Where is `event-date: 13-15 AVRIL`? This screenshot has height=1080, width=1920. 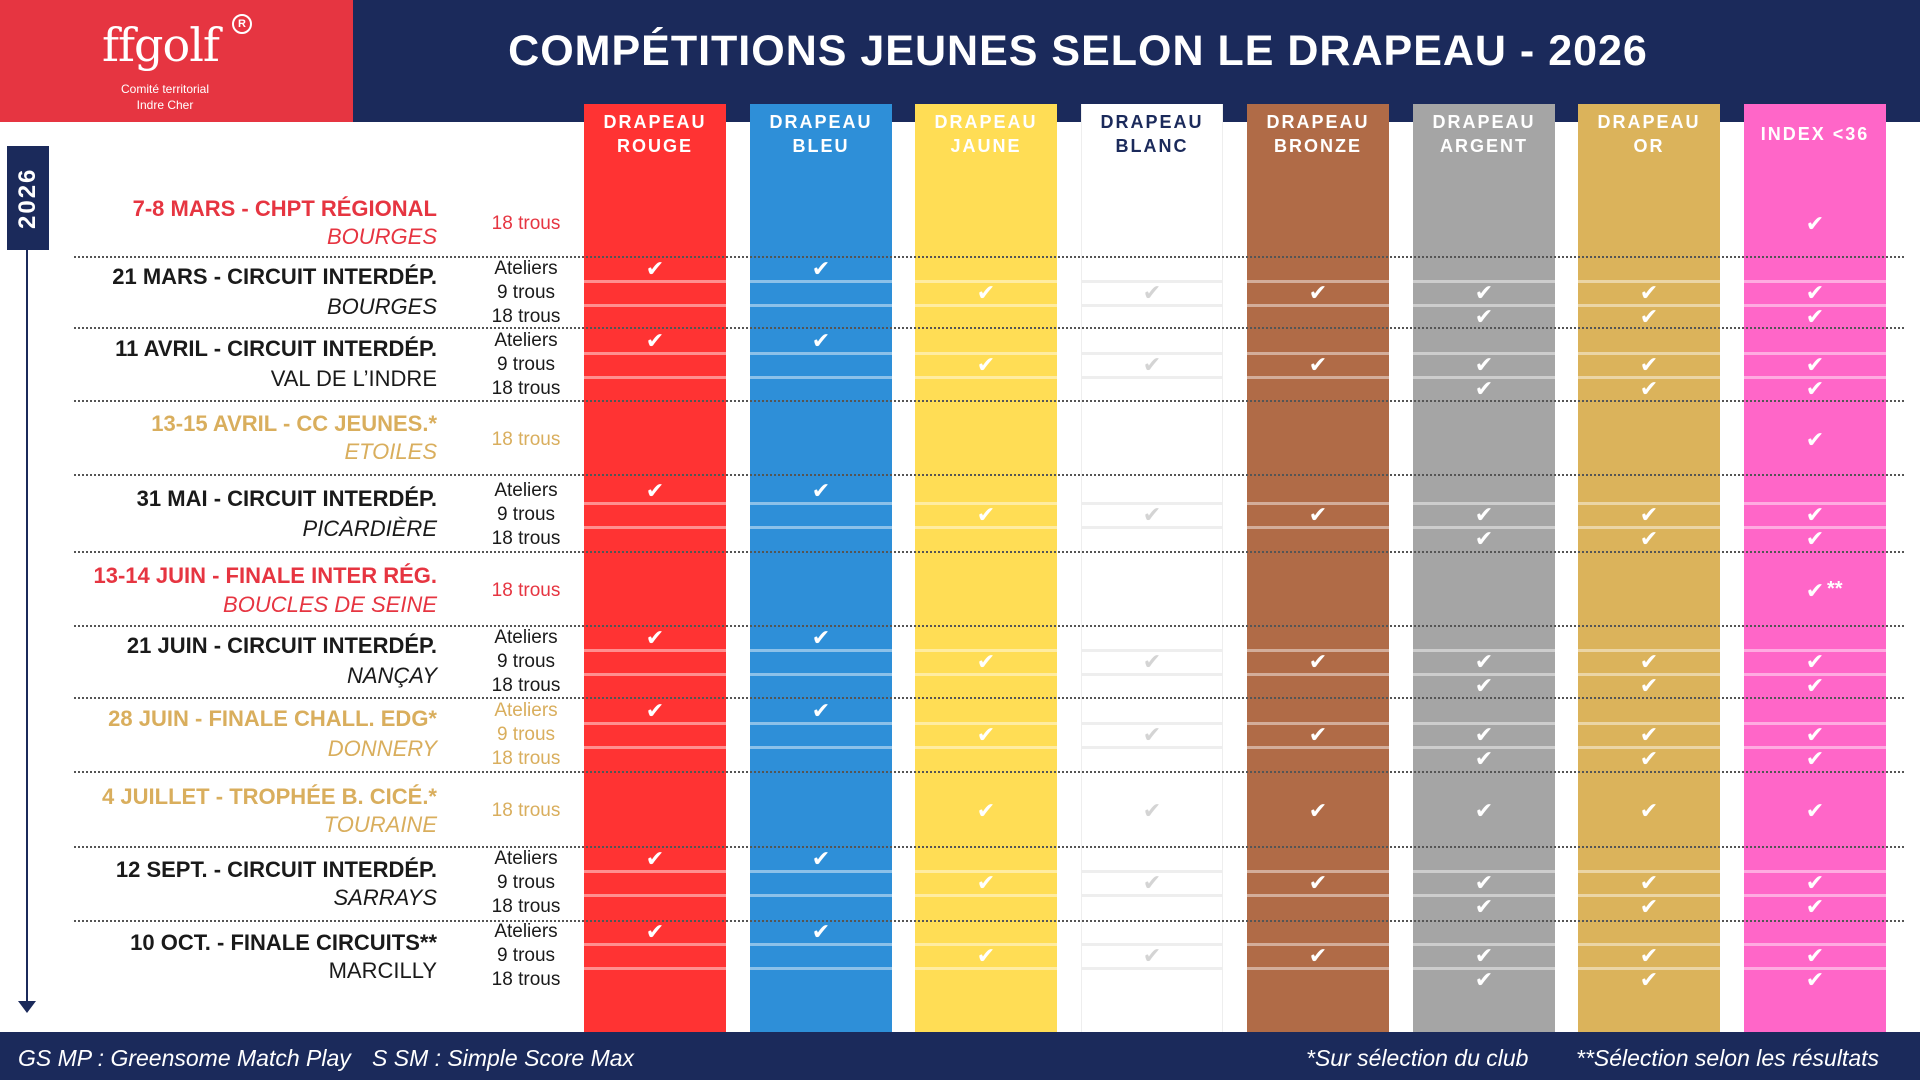
event-date: 13-15 AVRIL is located at coordinates (214, 423).